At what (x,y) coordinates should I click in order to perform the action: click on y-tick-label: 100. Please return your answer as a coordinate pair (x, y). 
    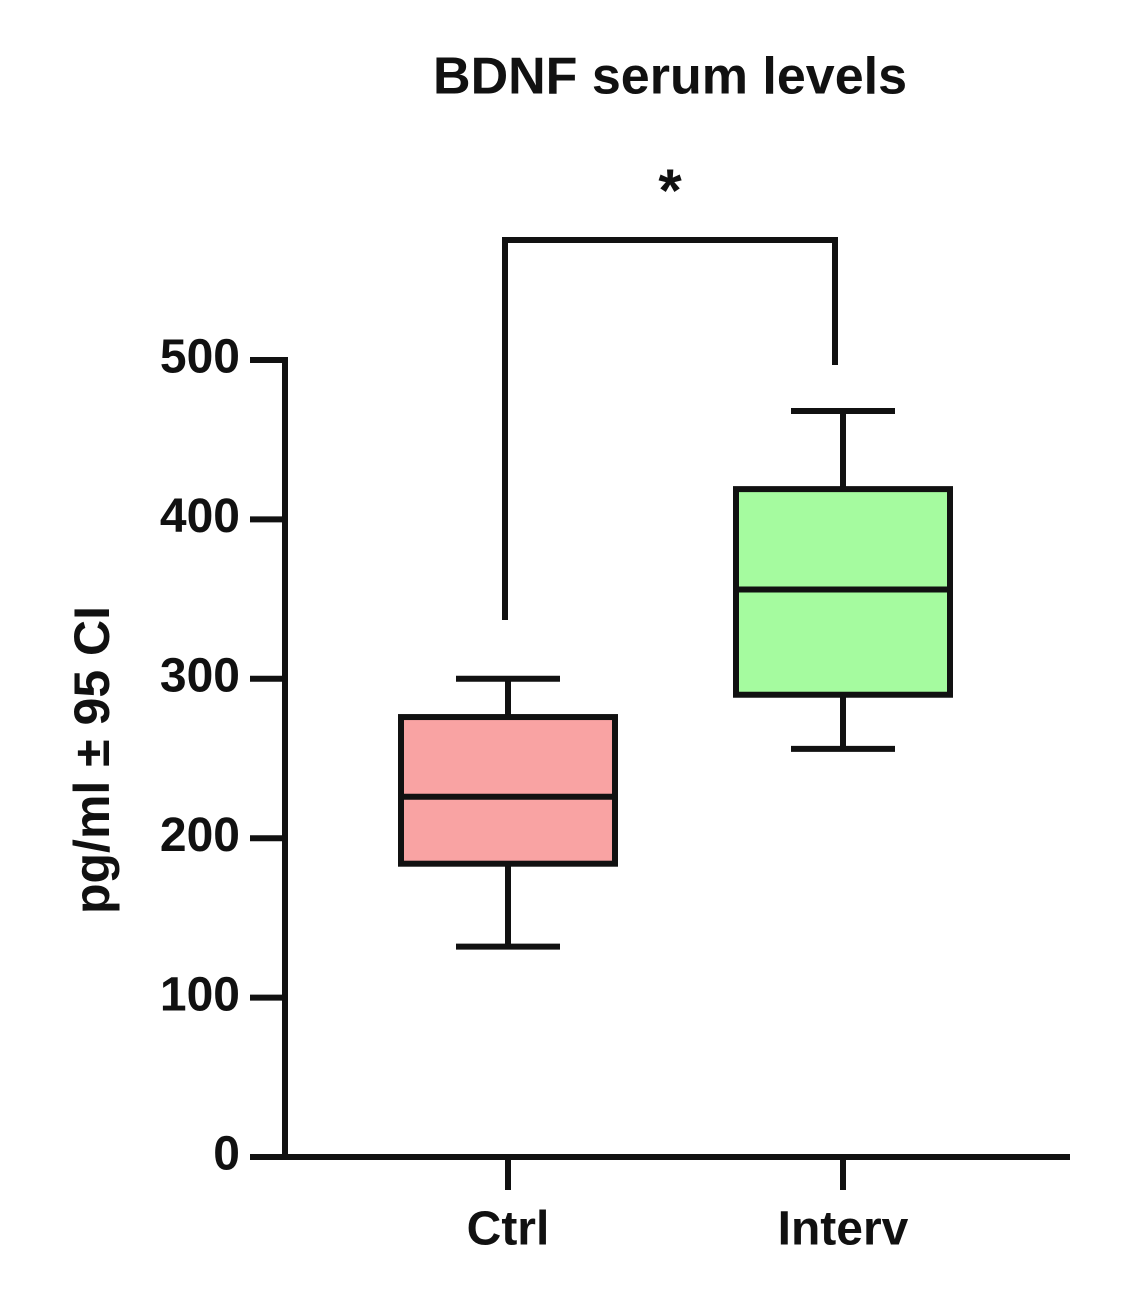
    Looking at the image, I should click on (200, 994).